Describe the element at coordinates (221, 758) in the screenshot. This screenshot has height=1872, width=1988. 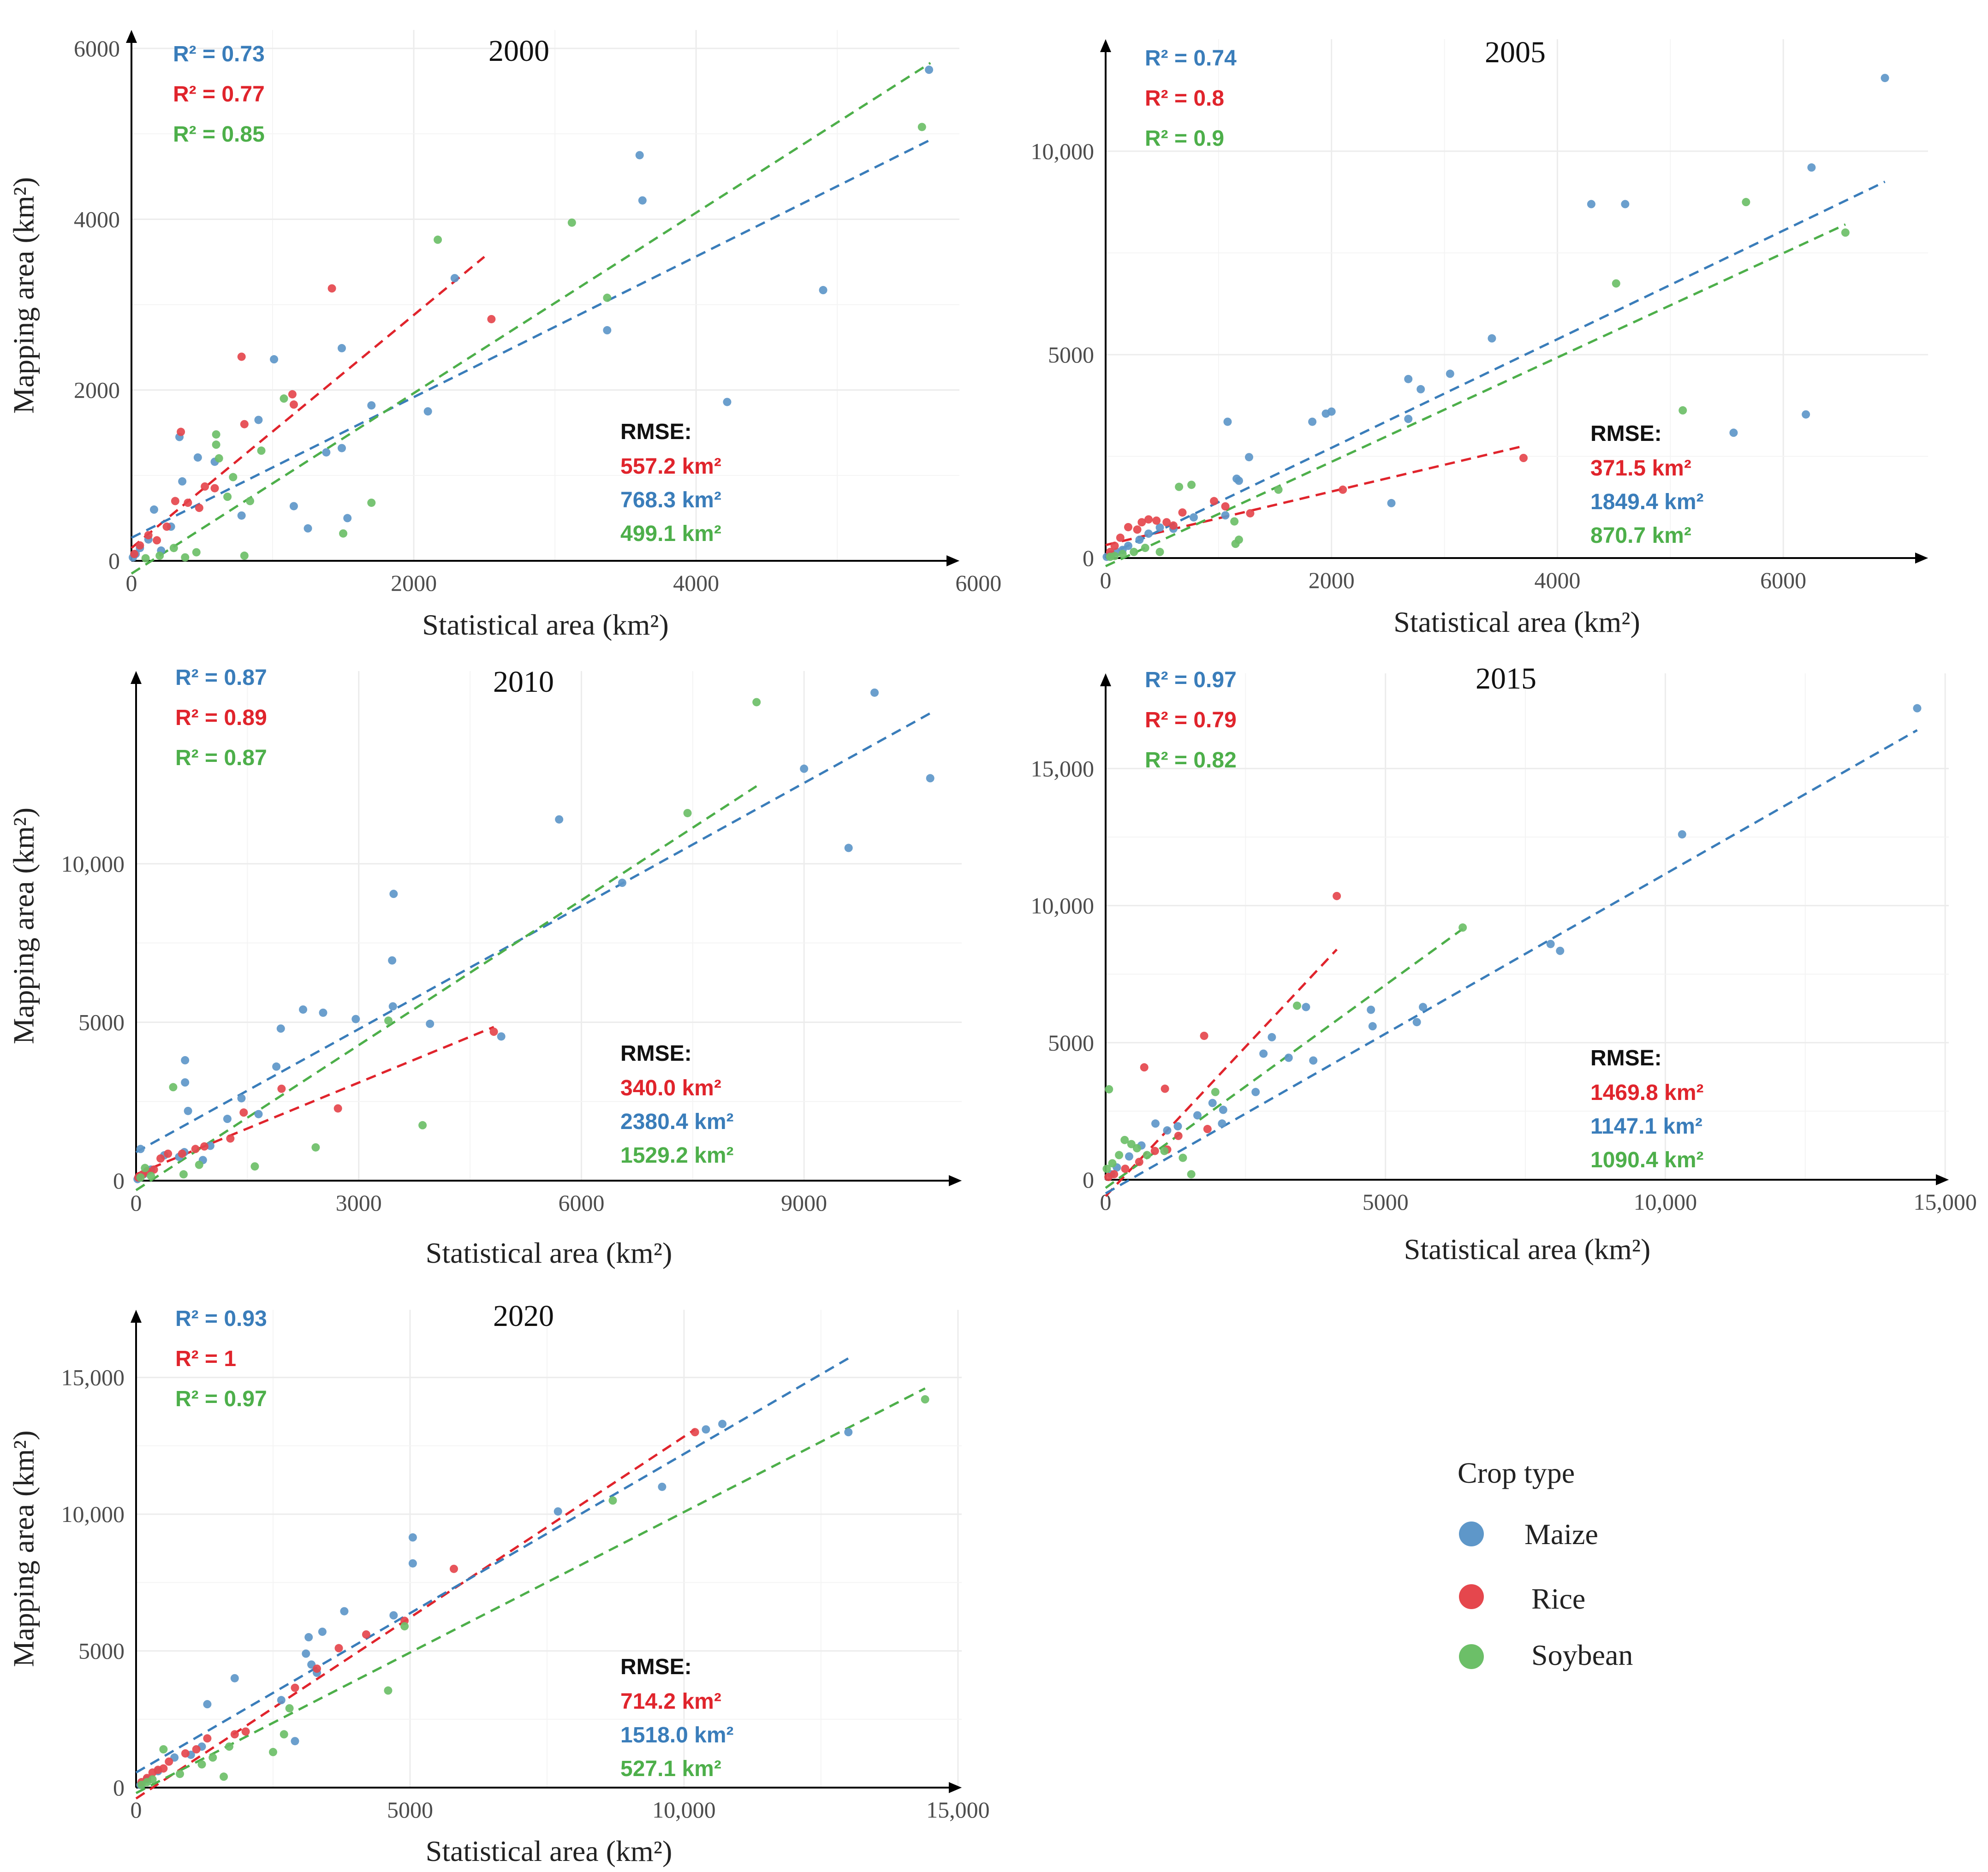
I see `r2-label-soybean: R² = 0.87` at that location.